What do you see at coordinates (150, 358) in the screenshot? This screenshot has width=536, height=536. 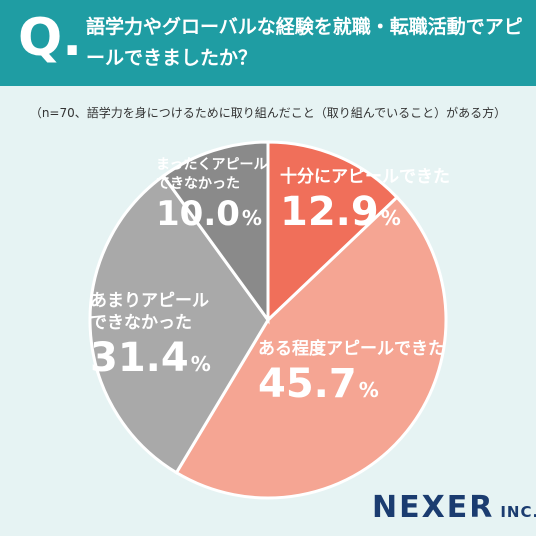 I see `label-not-much-value: 31.4%` at bounding box center [150, 358].